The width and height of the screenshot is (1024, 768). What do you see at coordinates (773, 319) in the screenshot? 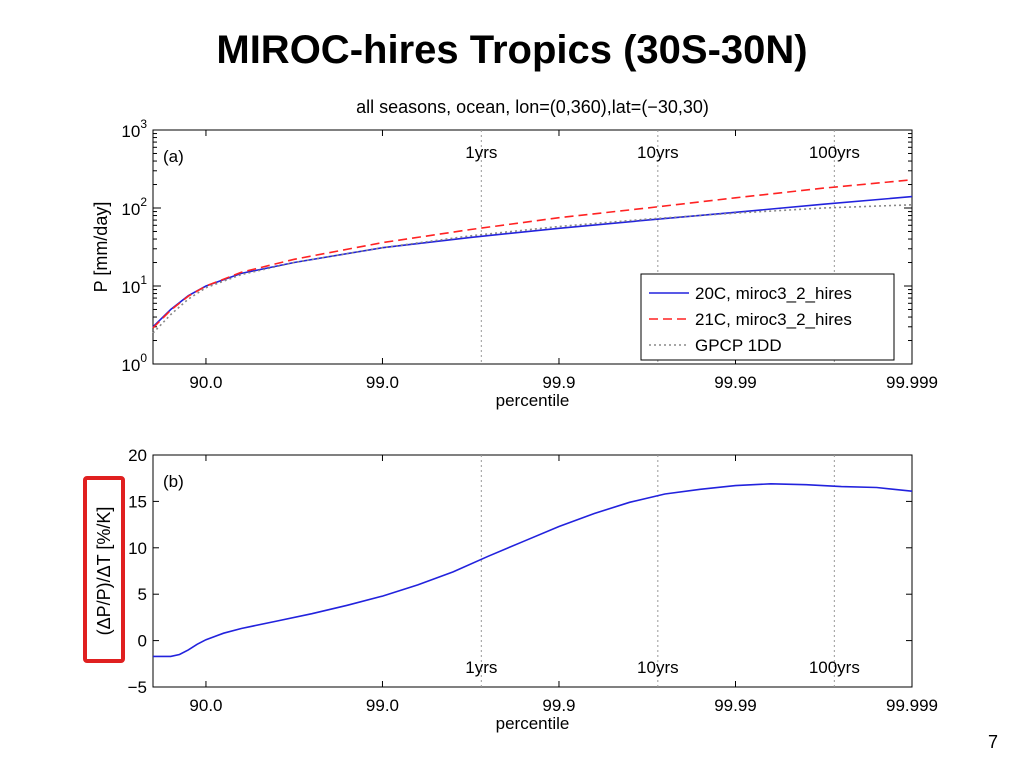
I see `legend-label: 21C, miroc3_2_hires` at bounding box center [773, 319].